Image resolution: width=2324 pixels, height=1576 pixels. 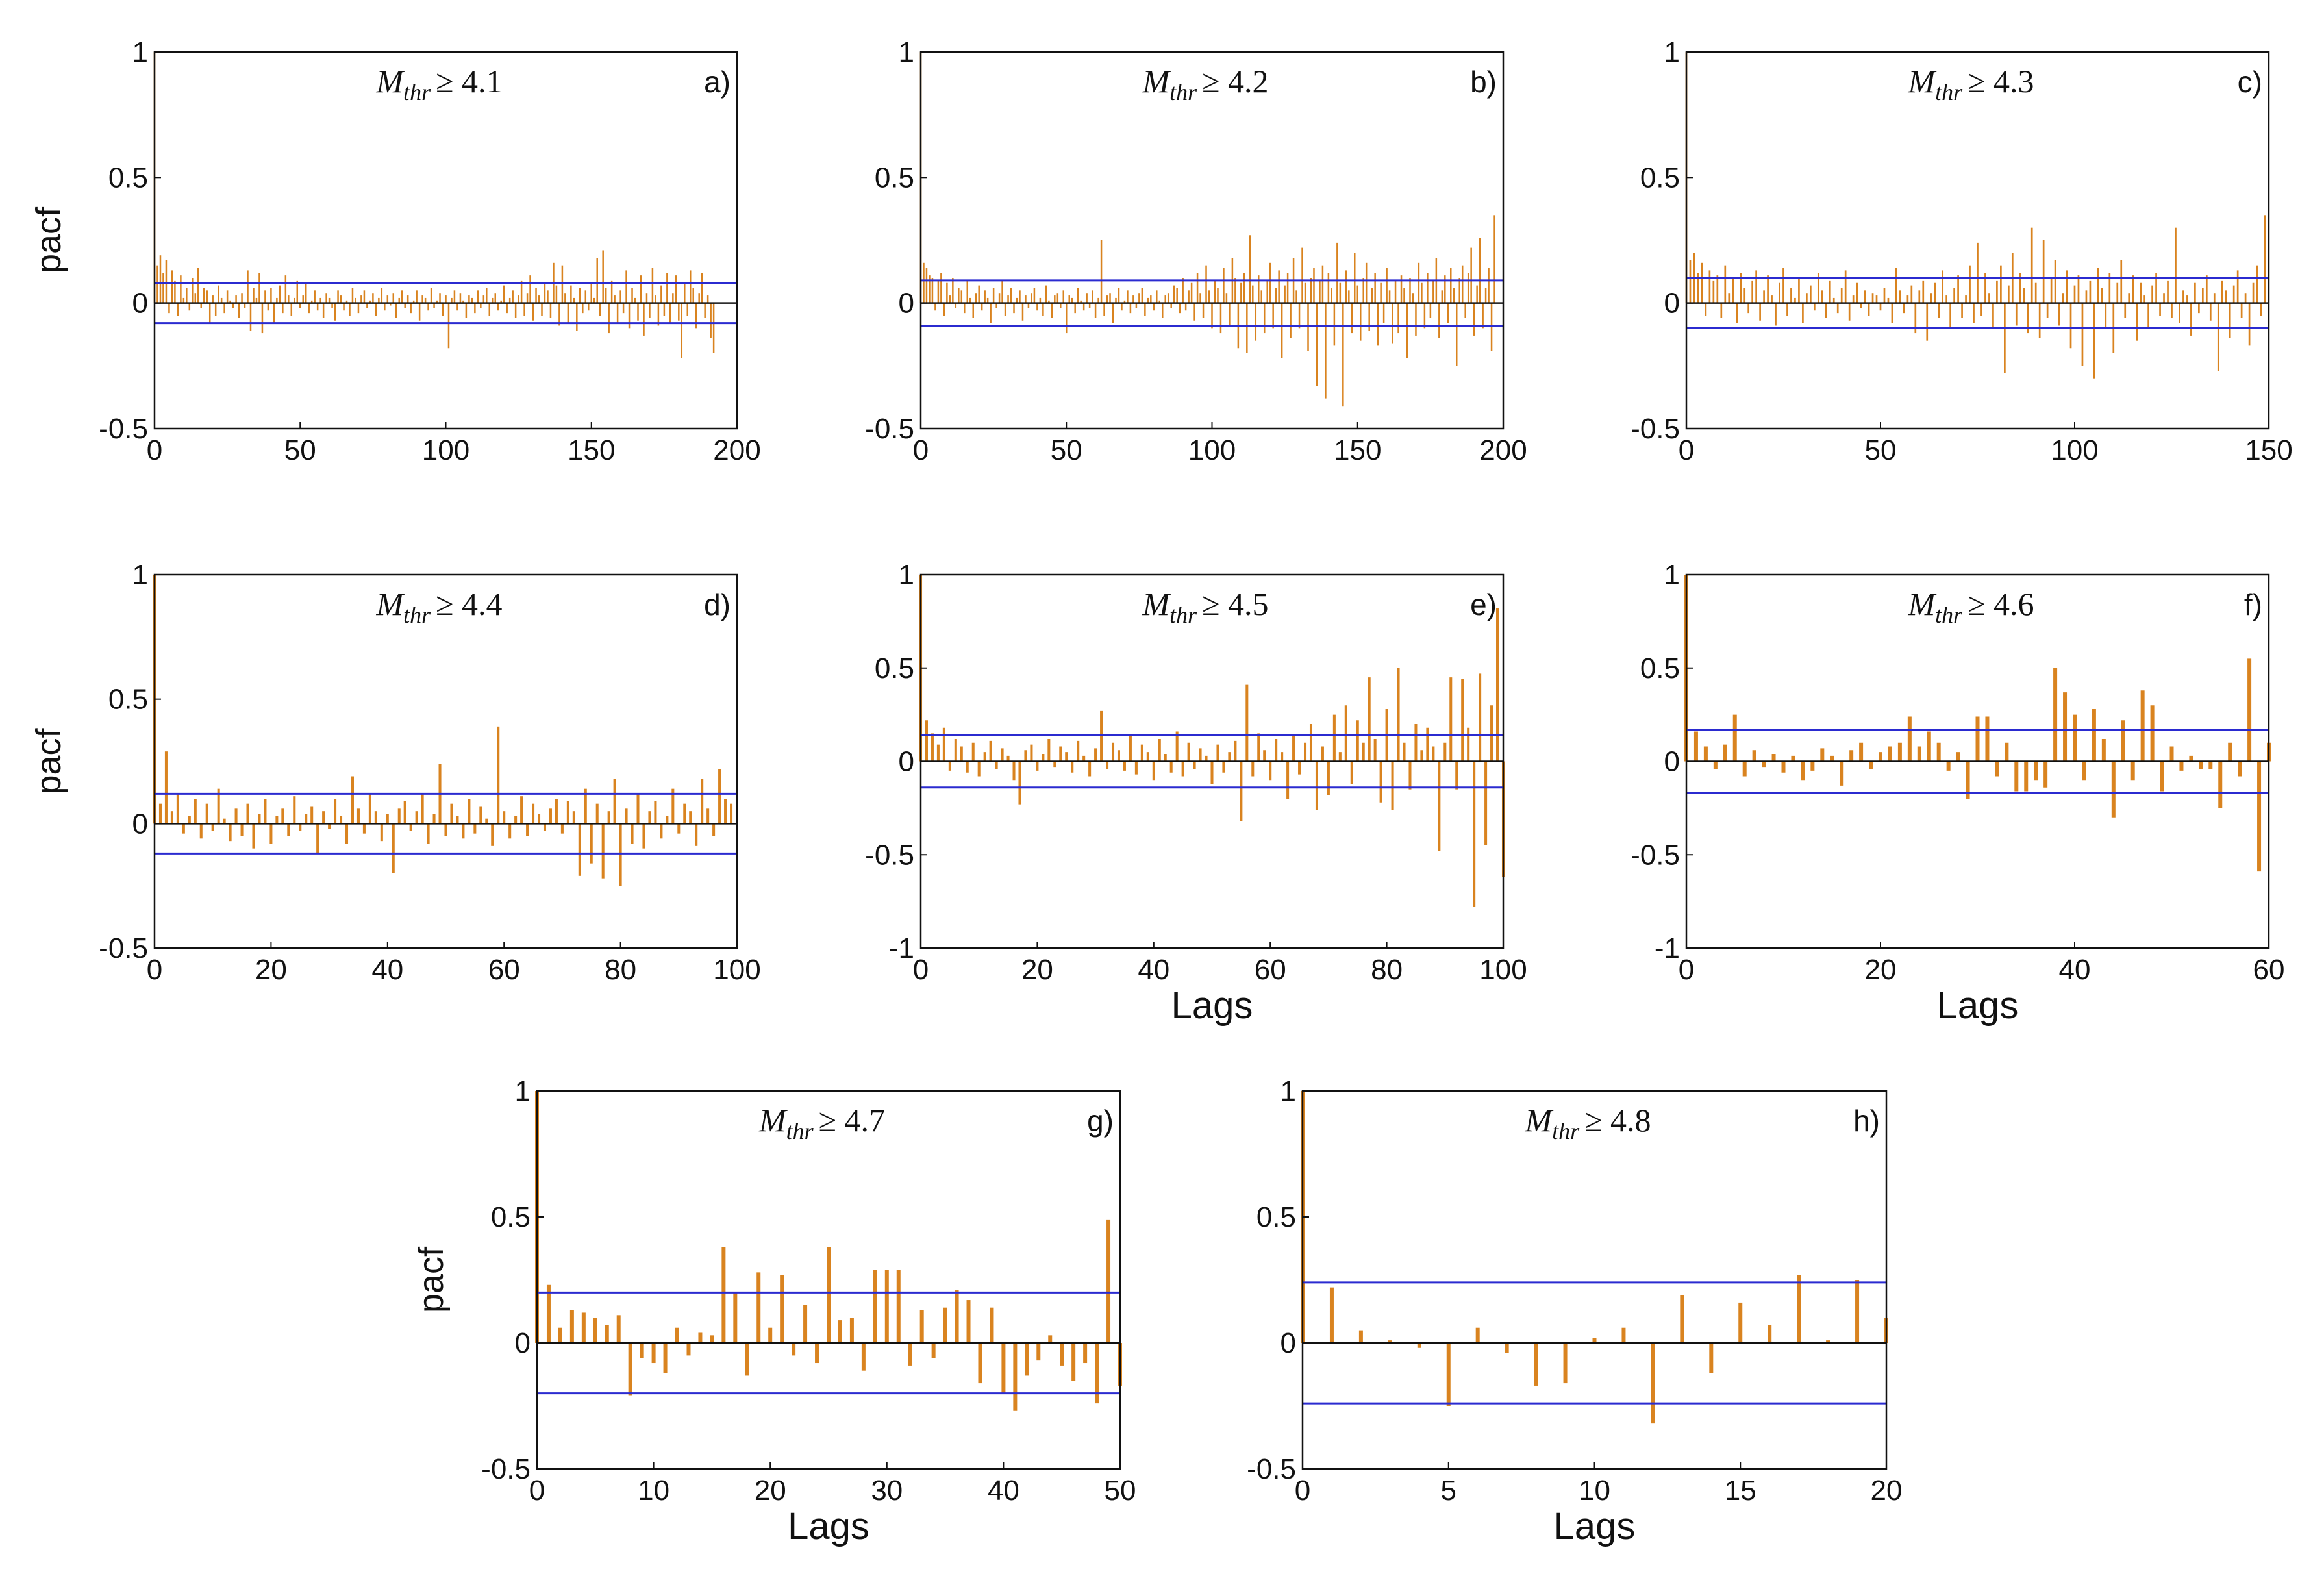 What do you see at coordinates (1588, 1123) in the screenshot?
I see `panel-title: Mthr ≥ 4.8` at bounding box center [1588, 1123].